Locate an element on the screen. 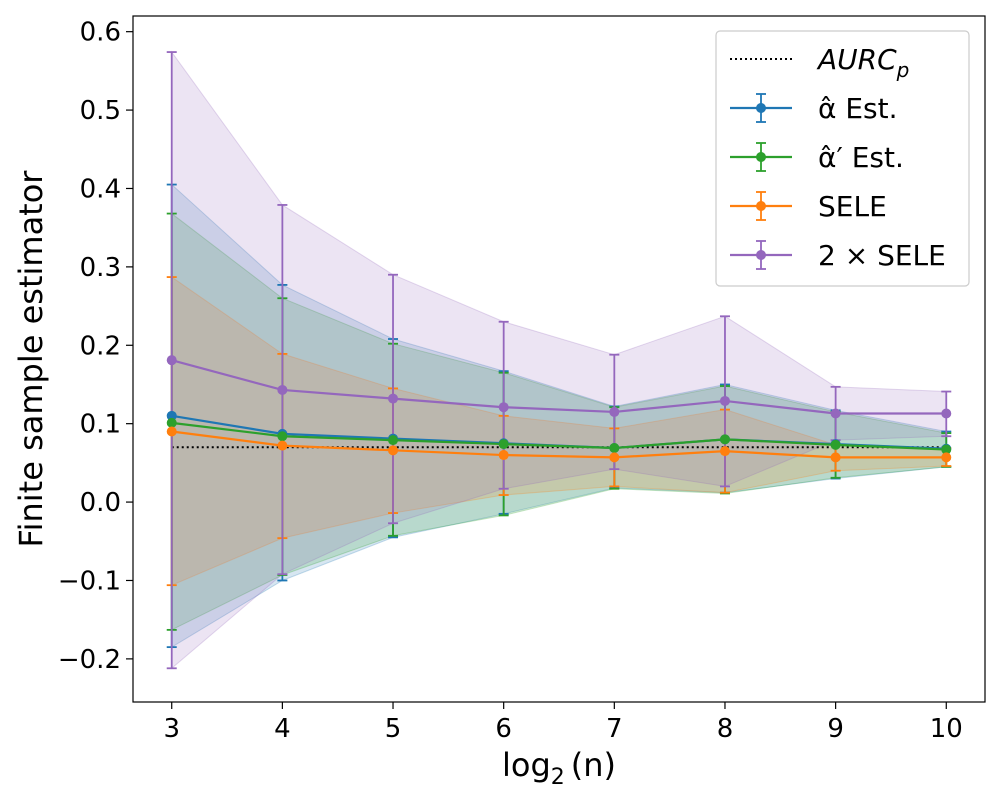  x-tick-label: 8 is located at coordinates (725, 729).